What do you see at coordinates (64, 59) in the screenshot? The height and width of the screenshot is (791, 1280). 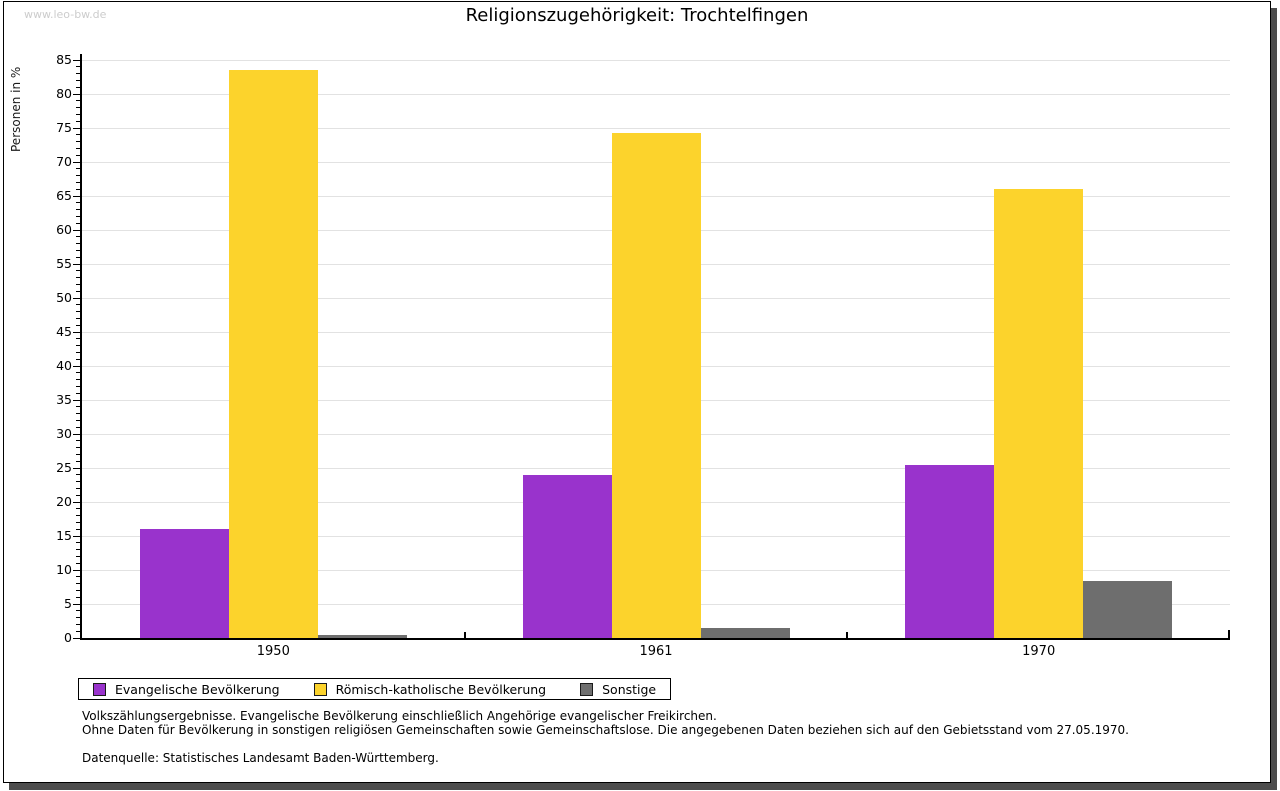 I see `y-tick-label: 85` at bounding box center [64, 59].